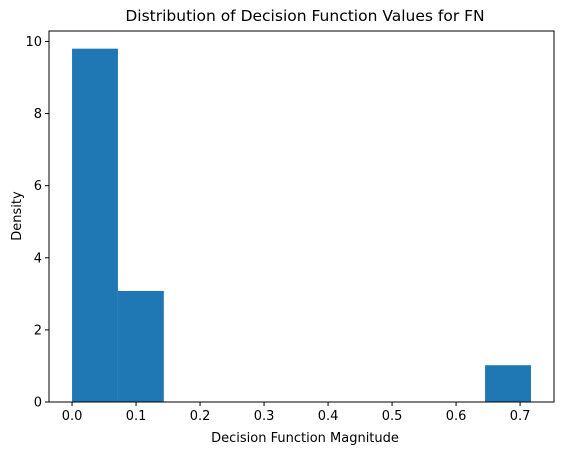  Describe the element at coordinates (305, 438) in the screenshot. I see `x-axis-title: Decision Function Magnitude` at that location.